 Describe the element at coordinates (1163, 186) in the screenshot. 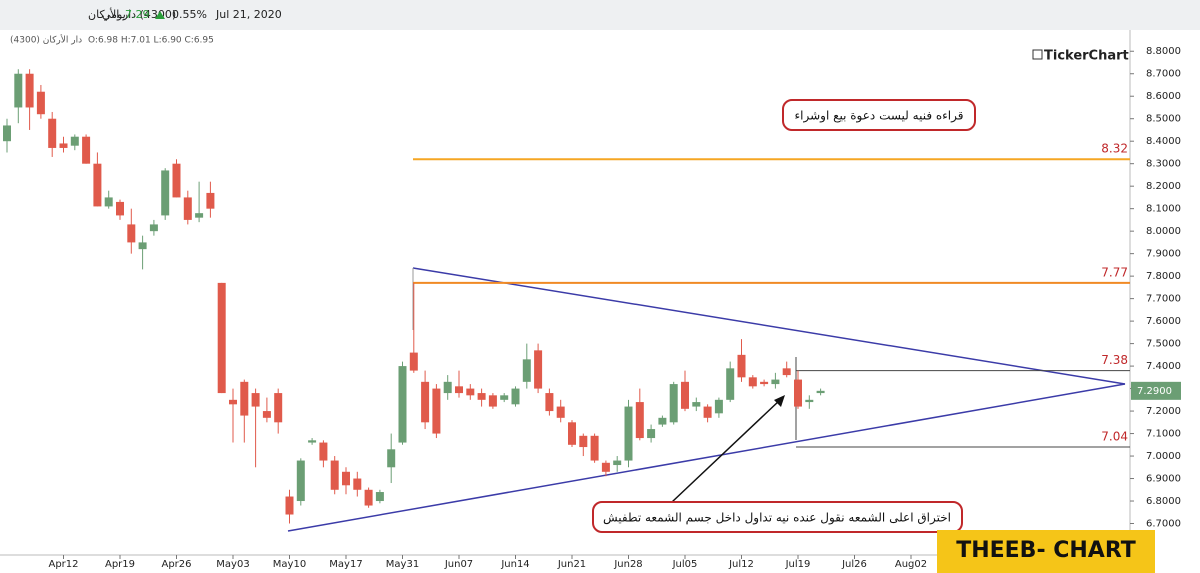

I see `y-tick-label: 8.2000` at that location.